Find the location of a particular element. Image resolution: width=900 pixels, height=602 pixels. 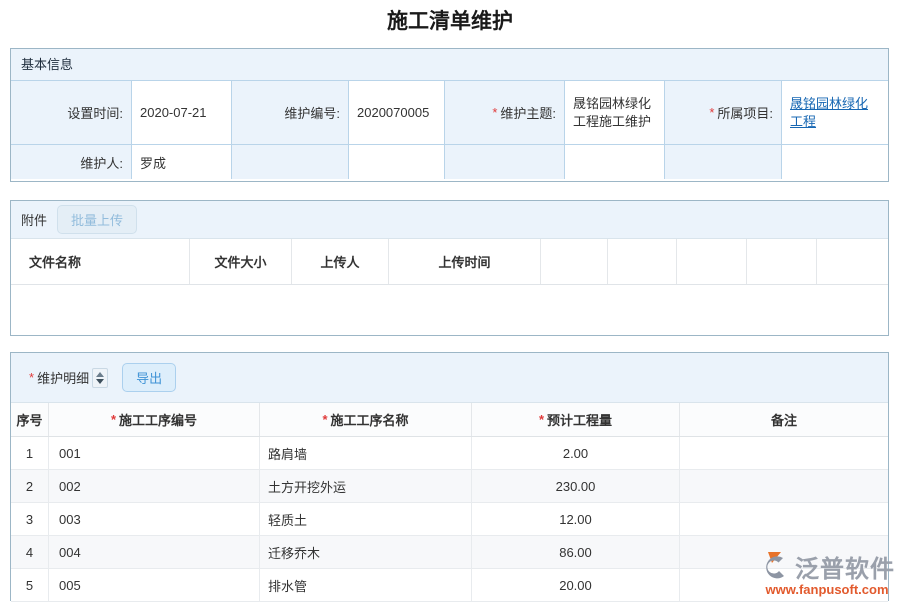

cell-code: 004 is located at coordinates (153, 552).